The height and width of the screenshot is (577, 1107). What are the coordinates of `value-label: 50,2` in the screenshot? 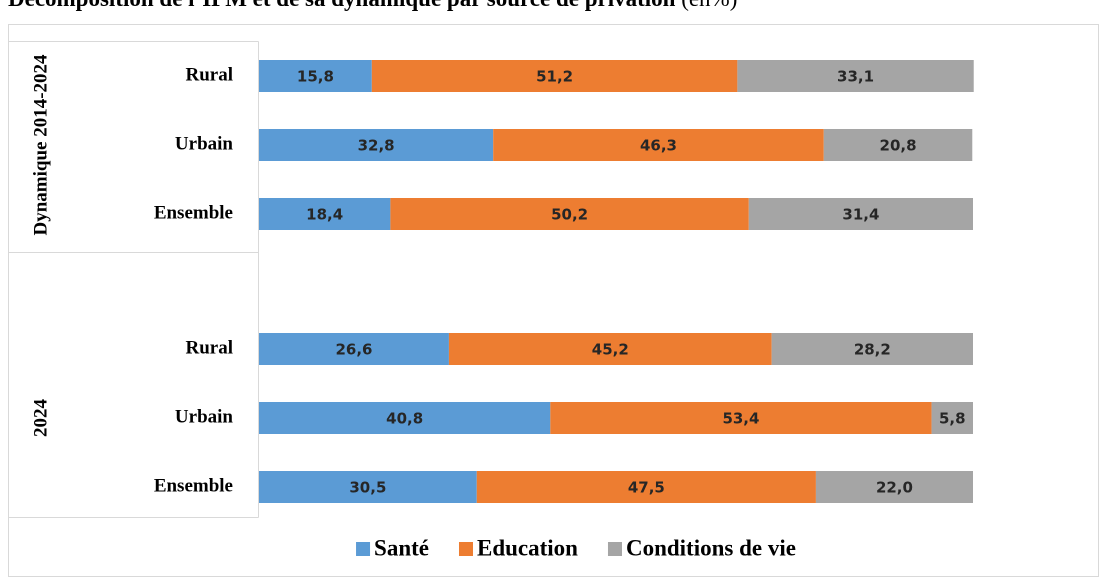 It's located at (569, 215).